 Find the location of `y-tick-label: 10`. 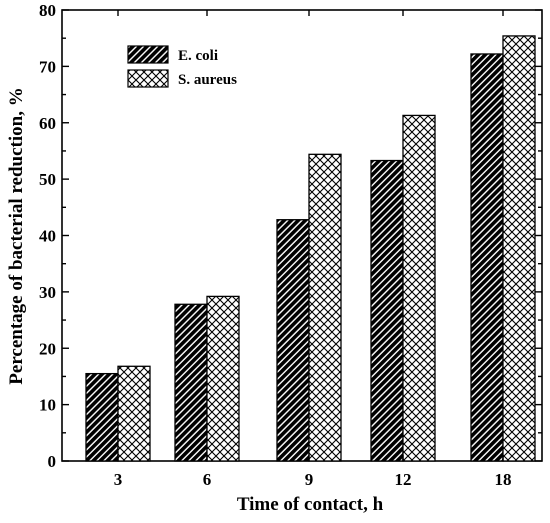

y-tick-label: 10 is located at coordinates (47, 405).